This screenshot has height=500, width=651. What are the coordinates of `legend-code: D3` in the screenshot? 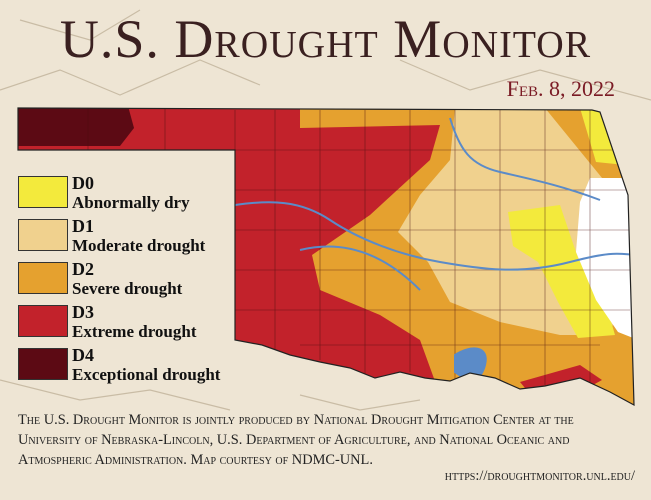 It's located at (83, 312).